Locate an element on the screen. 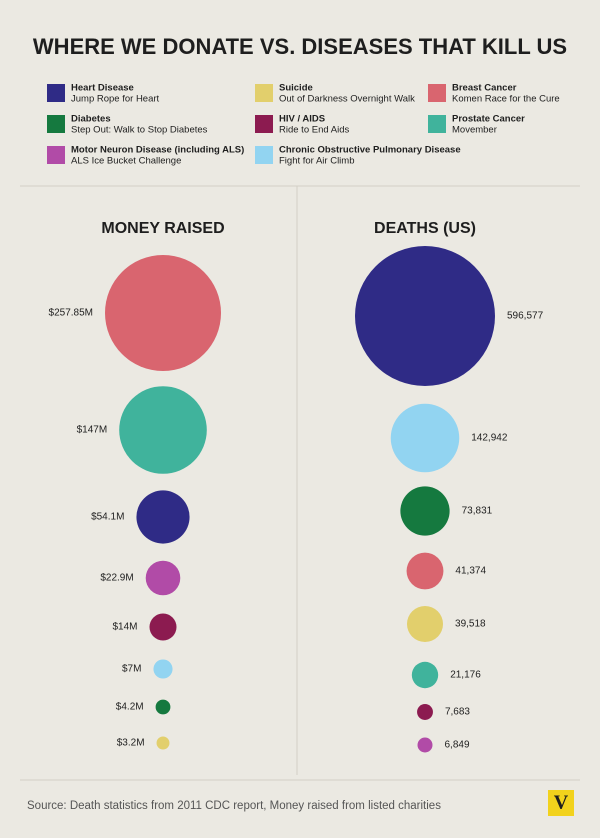 The image size is (600, 838). legend-event: Fight for Air Climb is located at coordinates (317, 161).